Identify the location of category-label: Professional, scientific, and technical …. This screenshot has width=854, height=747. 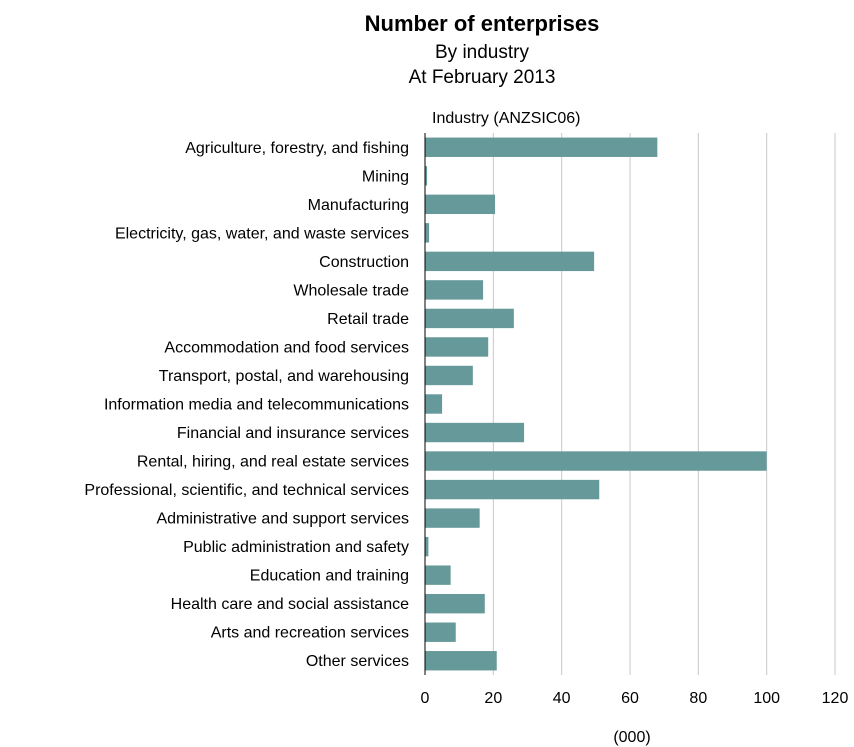
(246, 490).